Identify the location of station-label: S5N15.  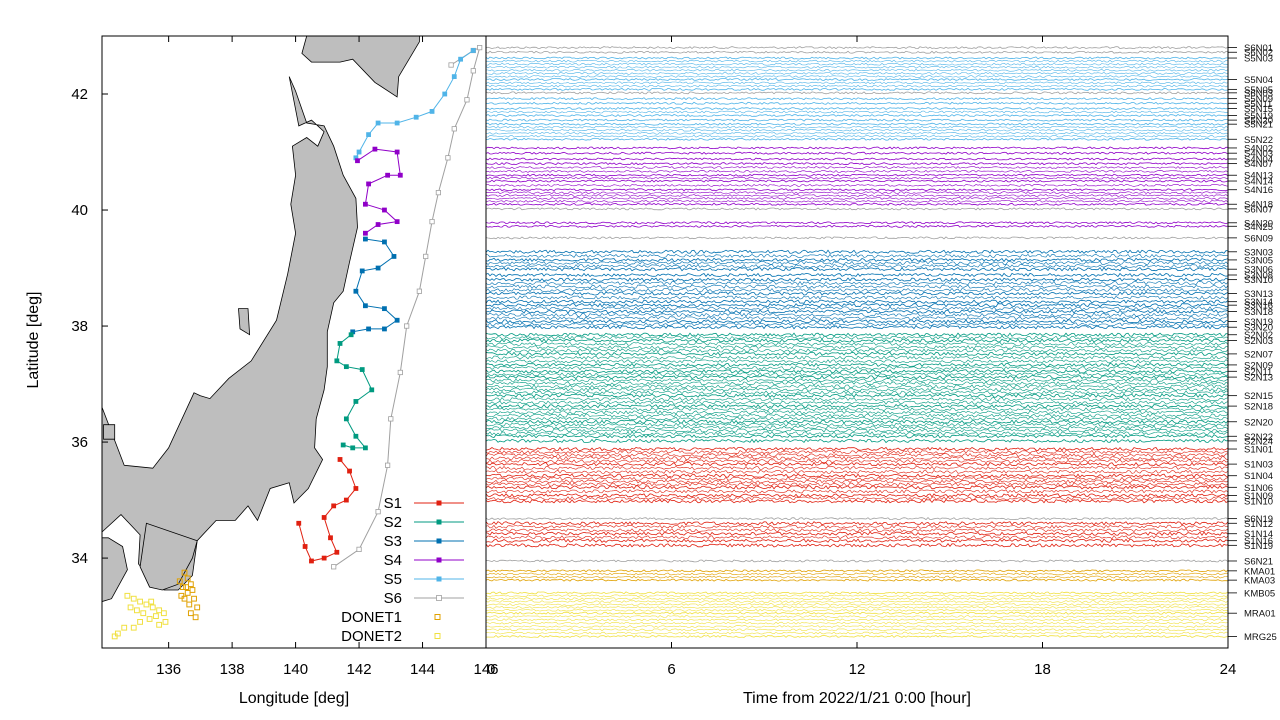
(1258, 109).